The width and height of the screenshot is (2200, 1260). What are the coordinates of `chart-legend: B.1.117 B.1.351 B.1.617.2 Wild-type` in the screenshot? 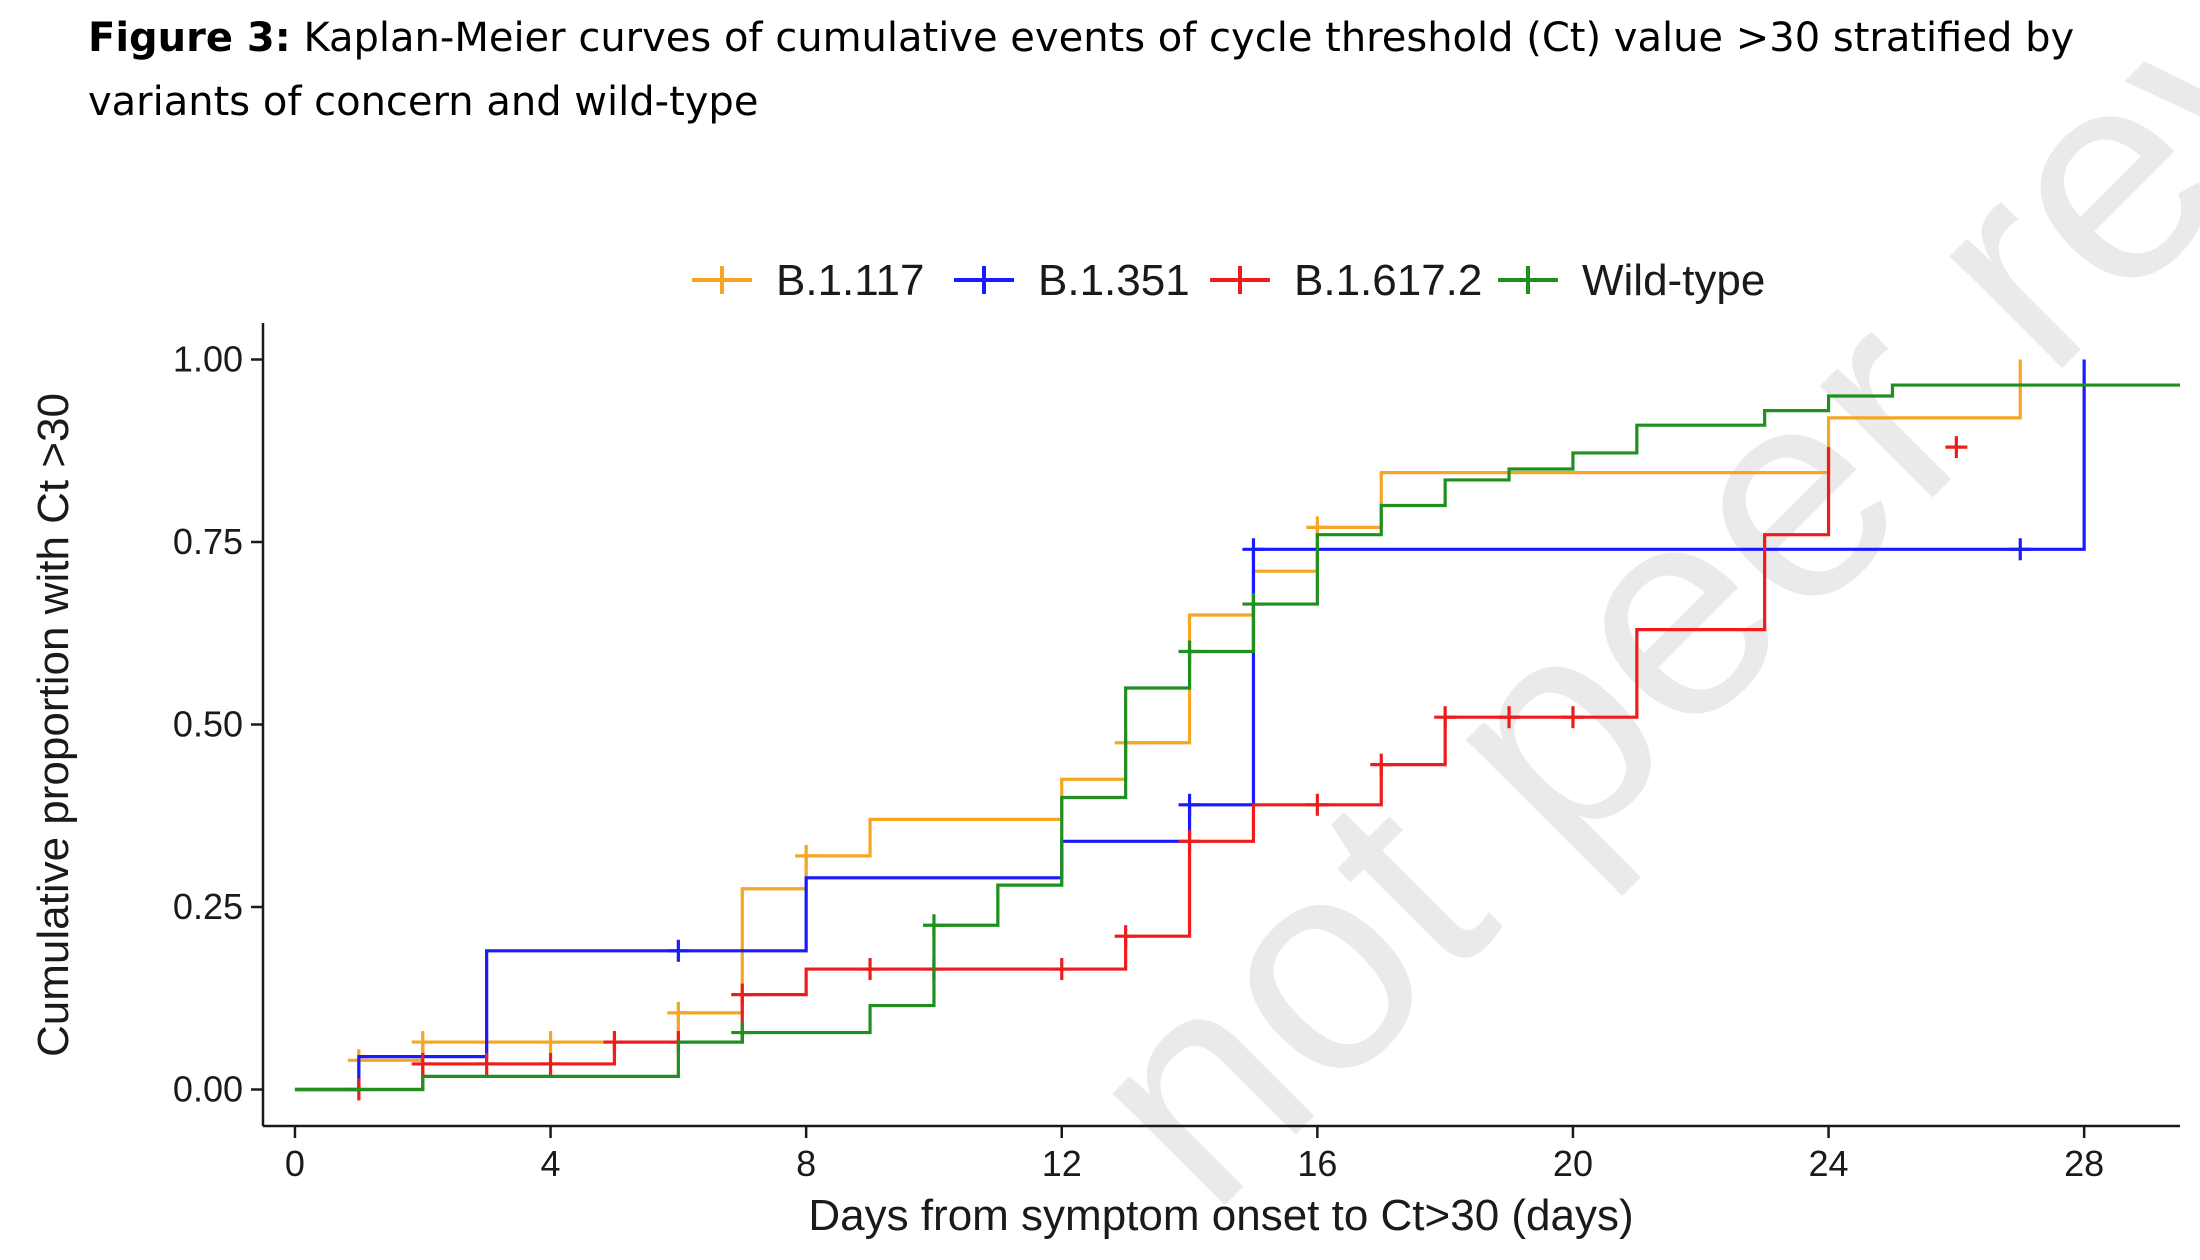 It's located at (1228, 280).